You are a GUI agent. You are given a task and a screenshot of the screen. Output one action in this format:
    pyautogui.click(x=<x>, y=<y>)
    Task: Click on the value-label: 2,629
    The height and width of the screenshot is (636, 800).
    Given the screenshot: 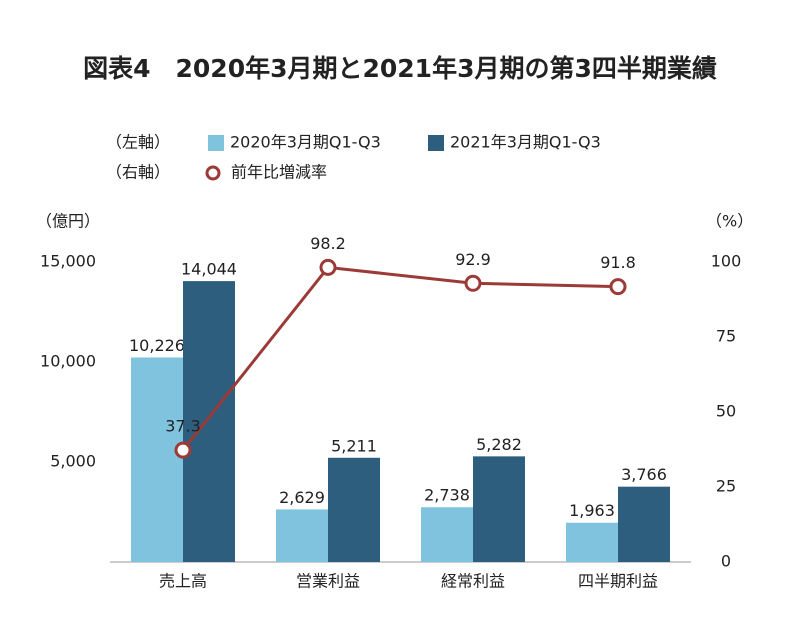 What is the action you would take?
    pyautogui.click(x=302, y=497)
    